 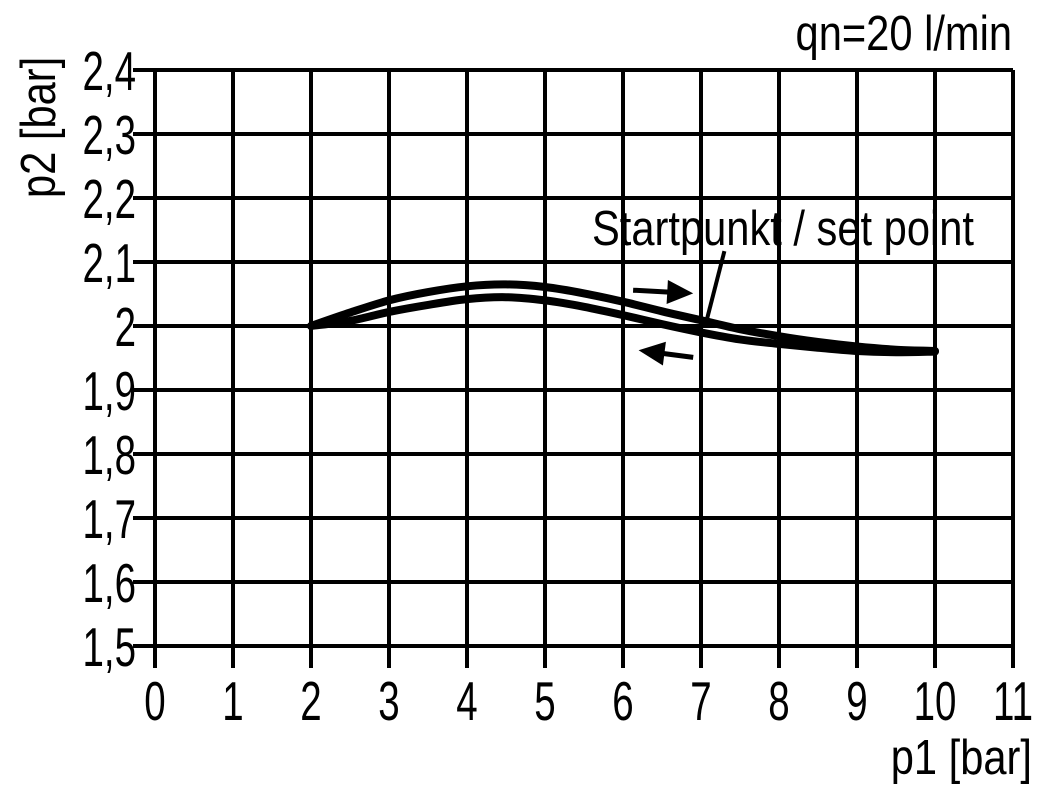 What do you see at coordinates (544, 701) in the screenshot?
I see `x-tick-label: 5` at bounding box center [544, 701].